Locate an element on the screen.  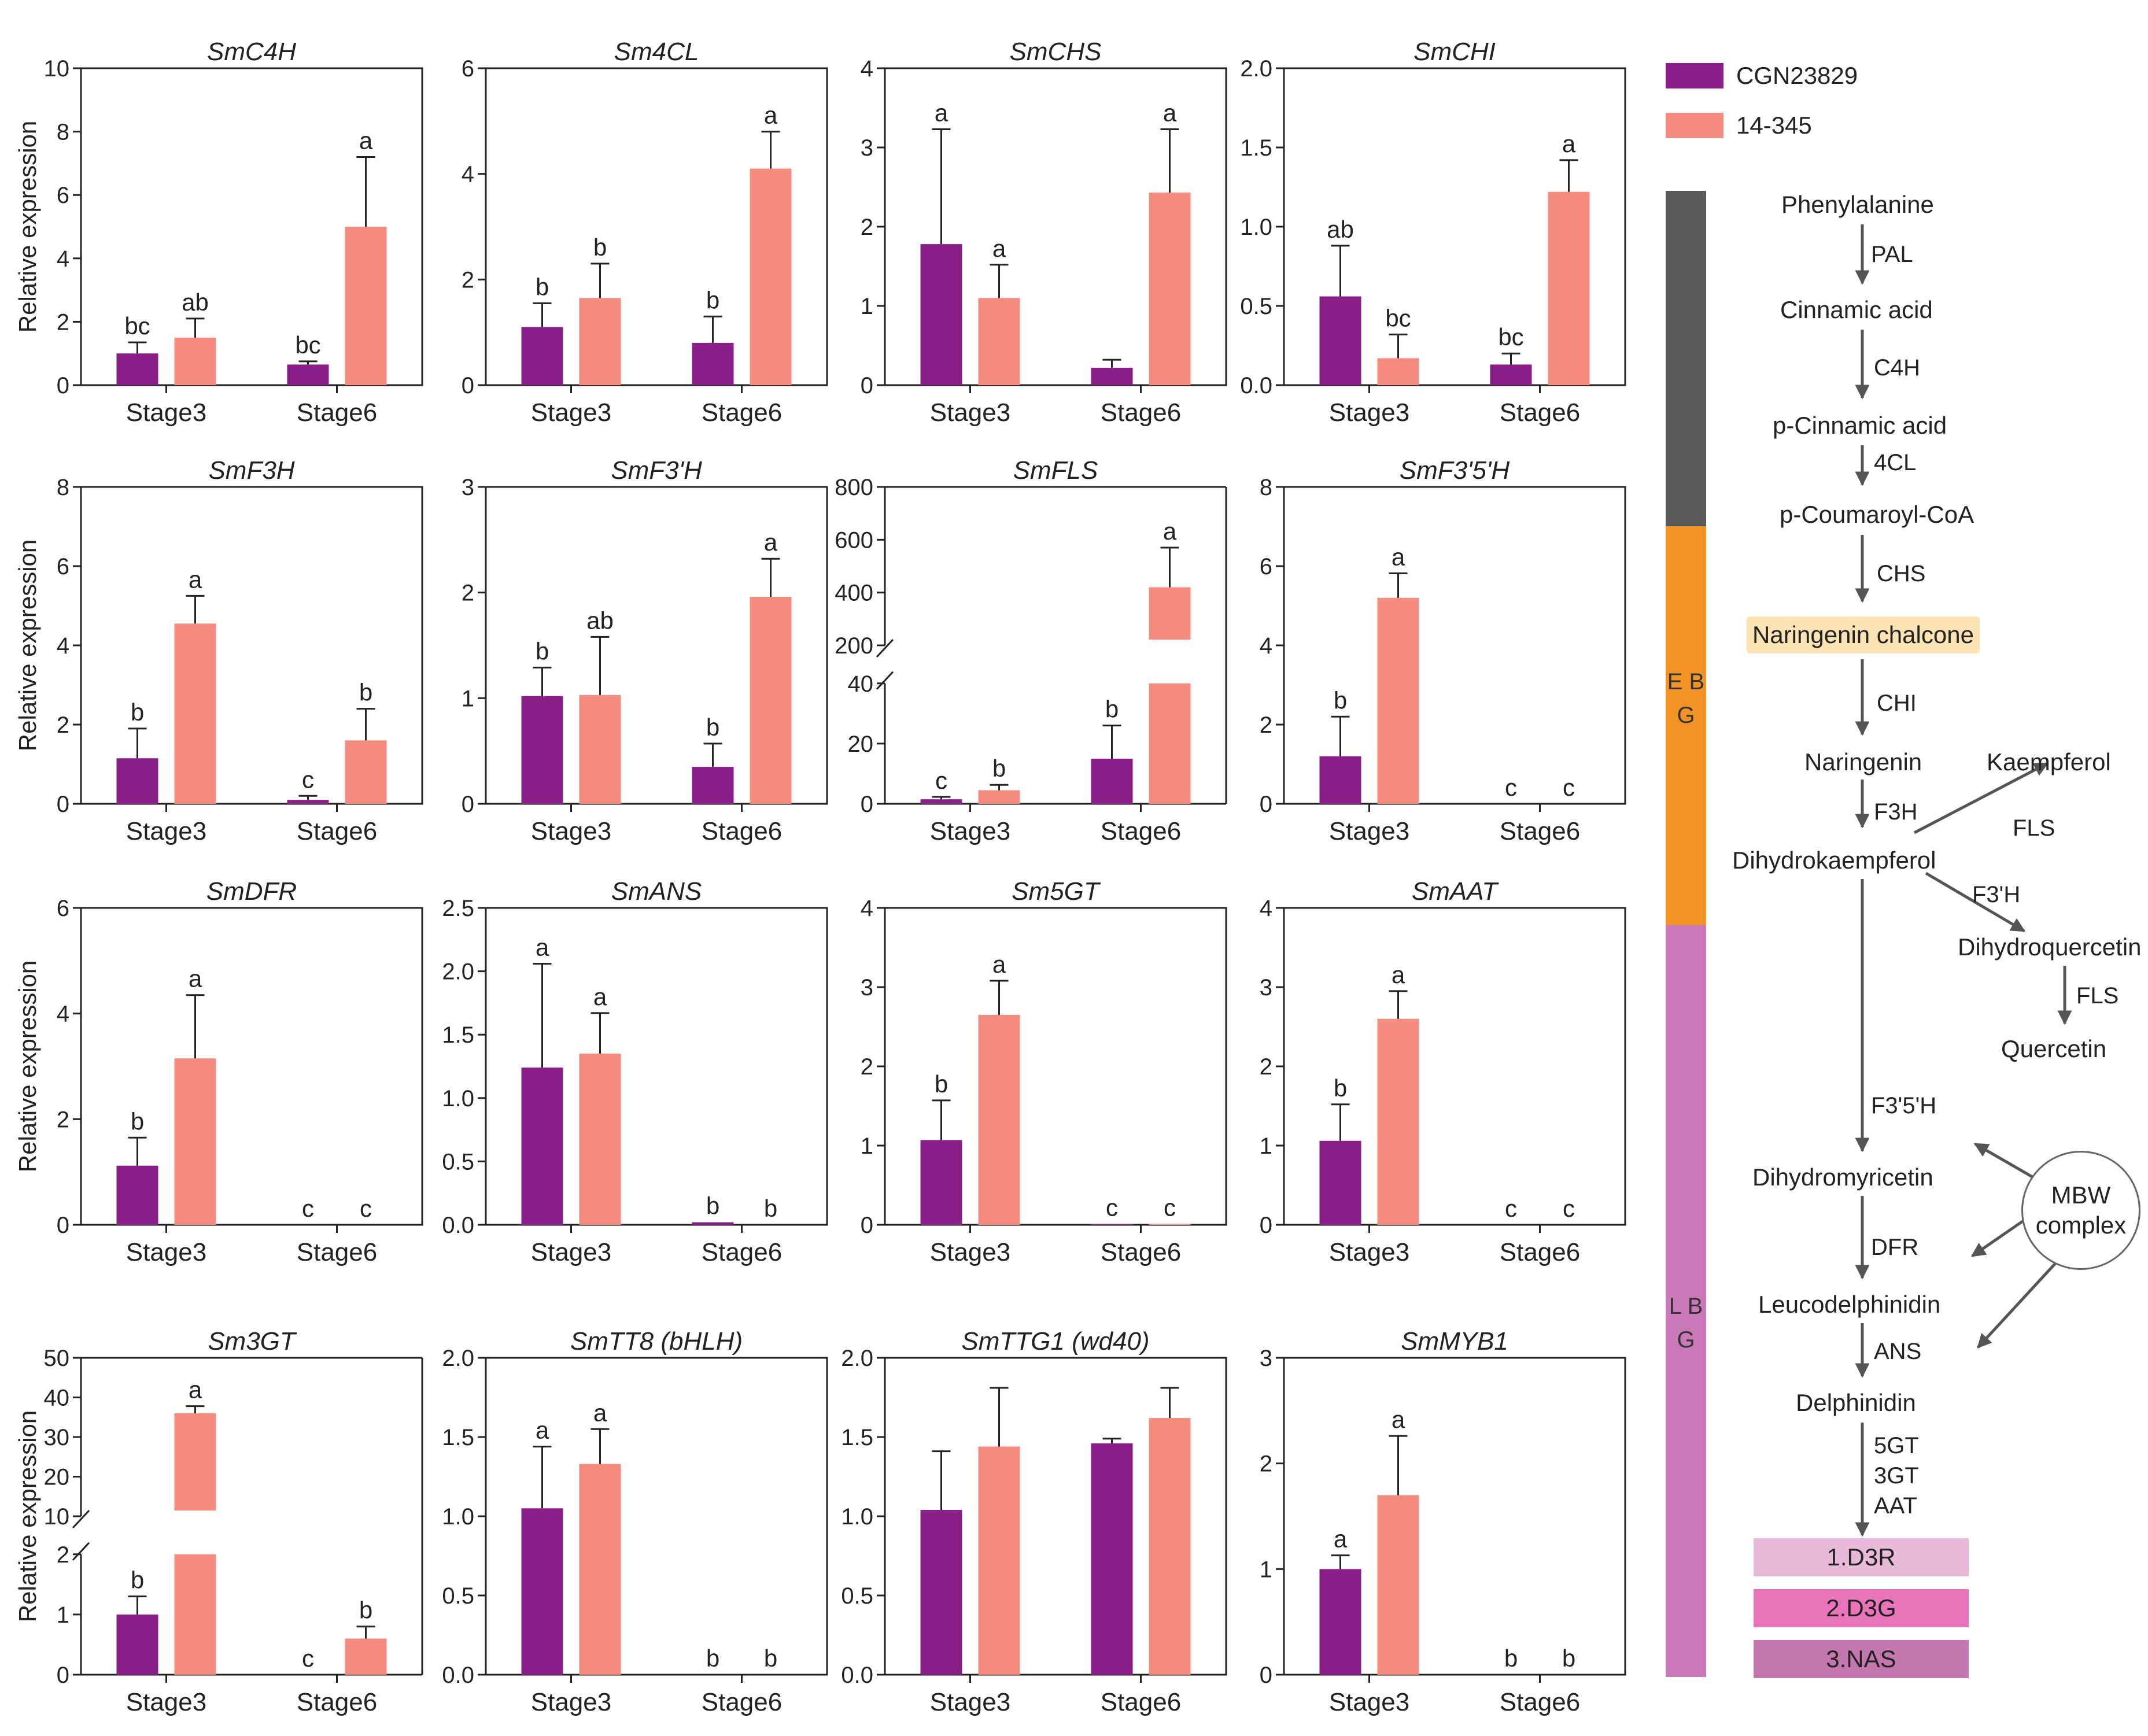
chart-panel-15: 0.0 0.5 1.0 1.5 2.0 SmTTG1 (wd40) Stage3 Stage6 is located at coordinates (1034, 1521).